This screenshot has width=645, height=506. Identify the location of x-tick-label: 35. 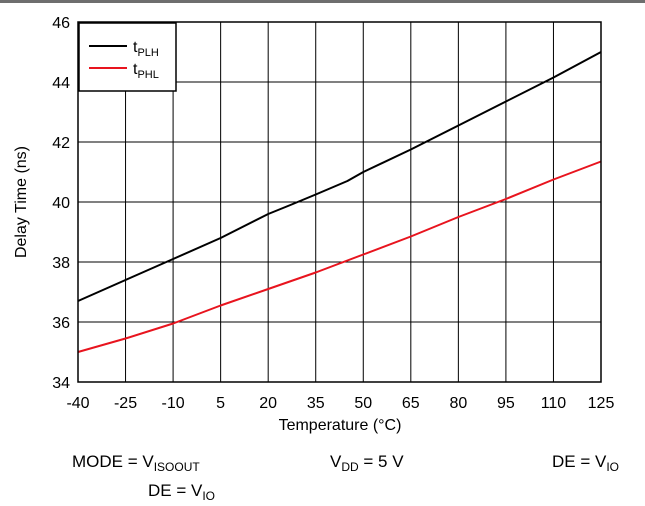
(316, 403).